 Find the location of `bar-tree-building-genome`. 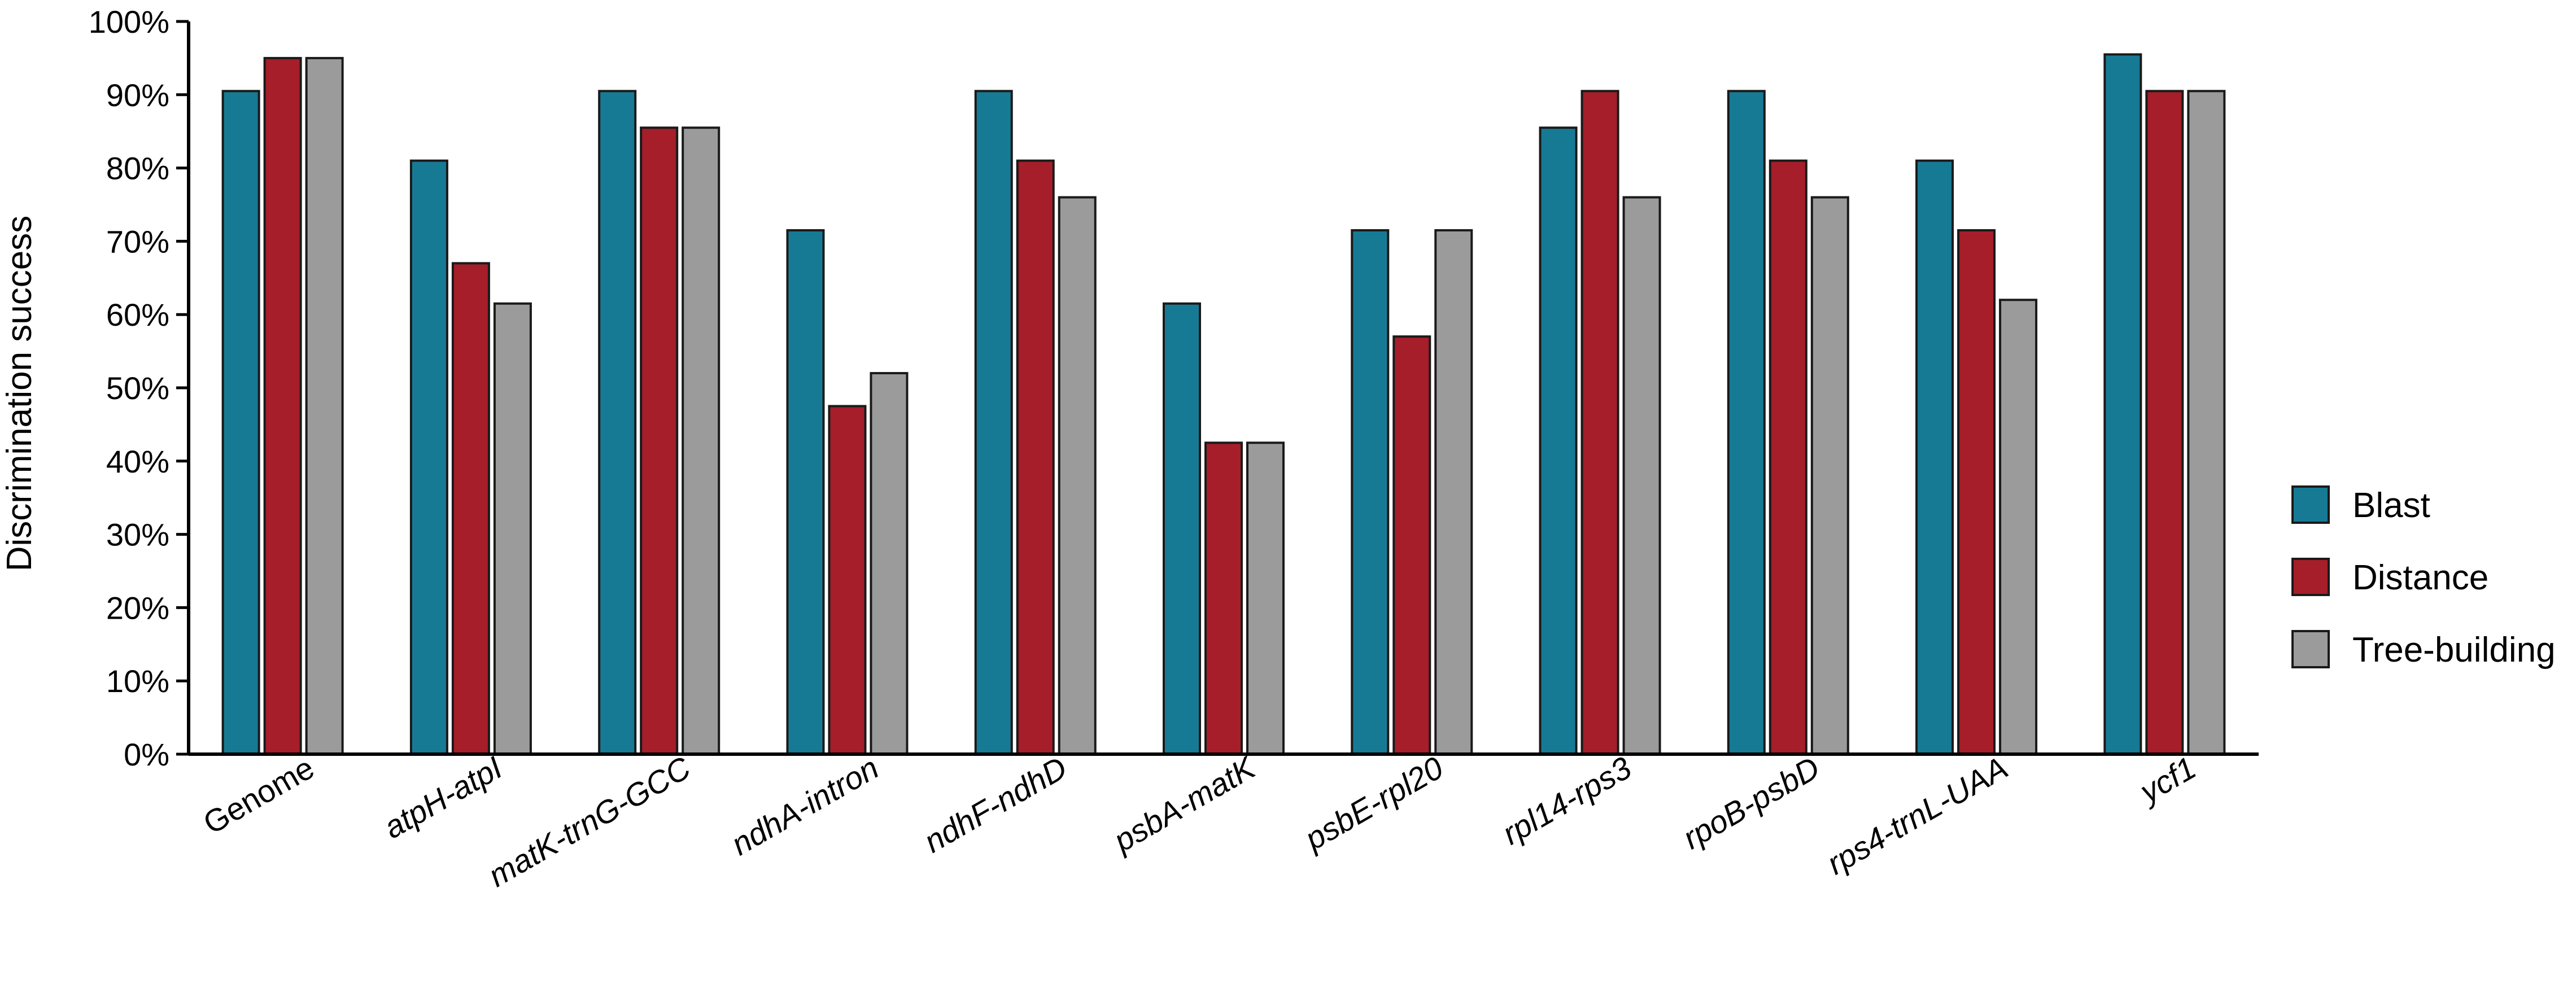

bar-tree-building-genome is located at coordinates (325, 405).